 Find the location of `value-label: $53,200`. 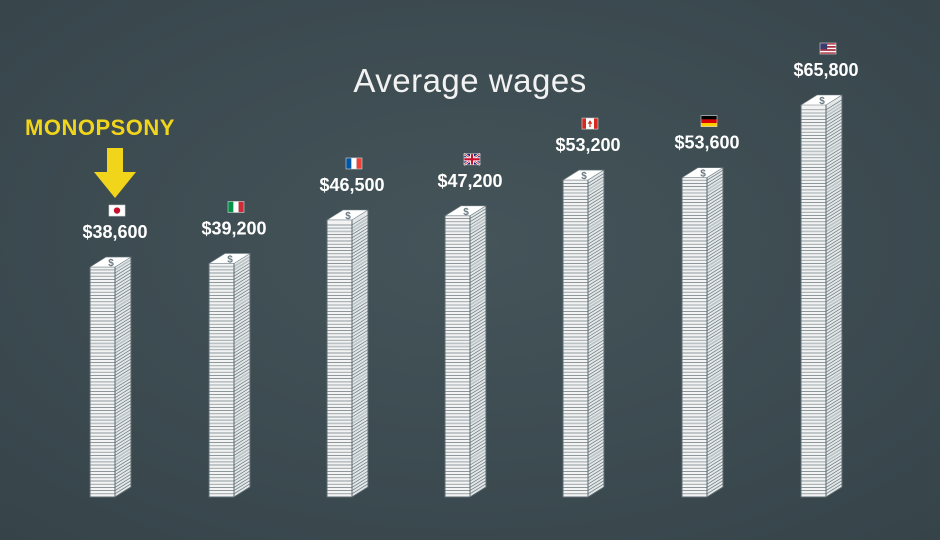

value-label: $53,200 is located at coordinates (587, 145).